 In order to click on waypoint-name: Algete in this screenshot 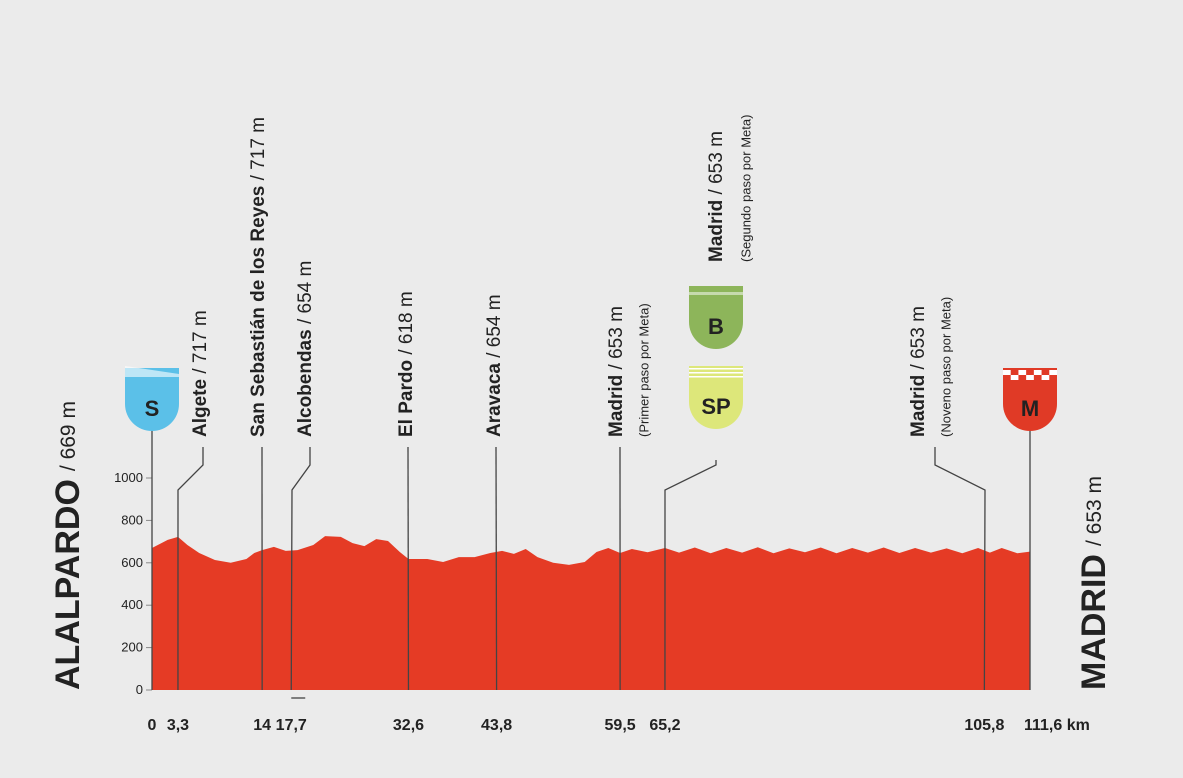, I will do `click(200, 408)`.